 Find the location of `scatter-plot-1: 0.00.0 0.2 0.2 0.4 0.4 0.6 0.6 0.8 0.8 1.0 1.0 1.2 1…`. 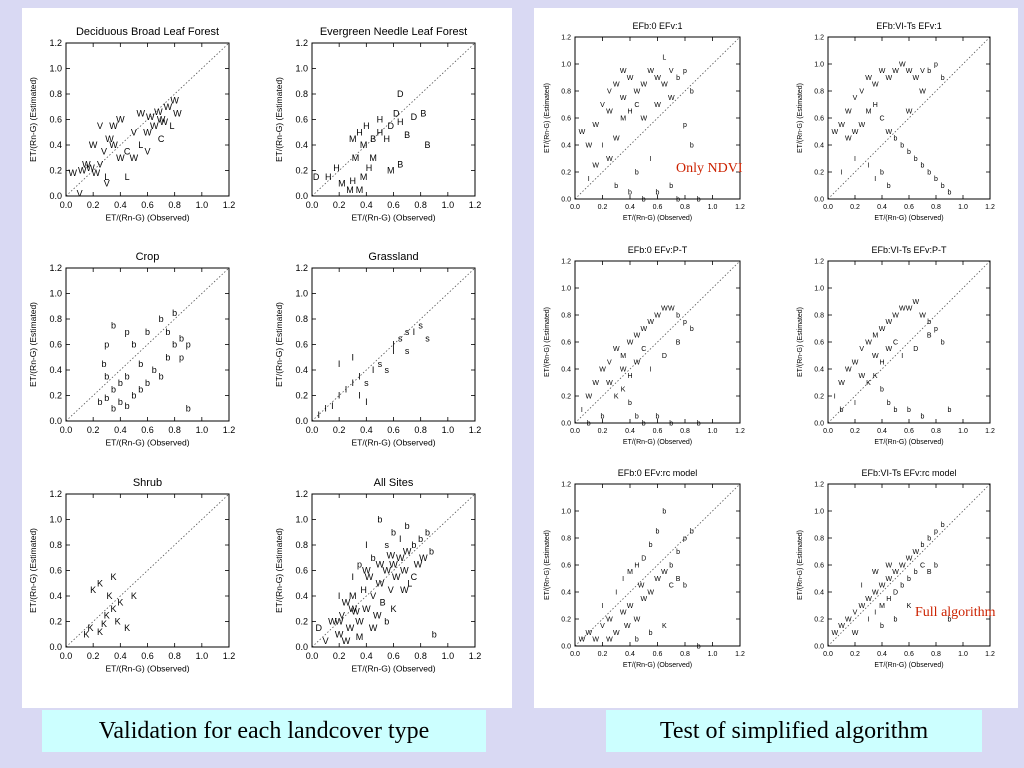

scatter-plot-1: 0.00.0 0.2 0.2 0.4 0.4 0.6 0.6 0.8 0.8 1.0 1.0 1.2 1… is located at coordinates (132, 124).